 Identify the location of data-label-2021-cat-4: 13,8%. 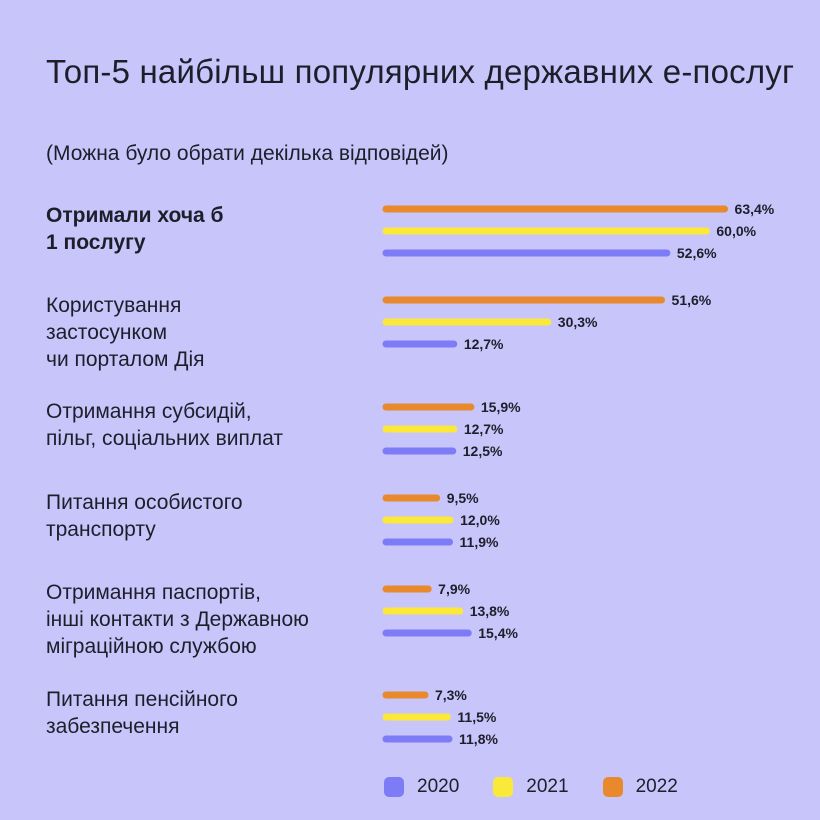
(490, 611).